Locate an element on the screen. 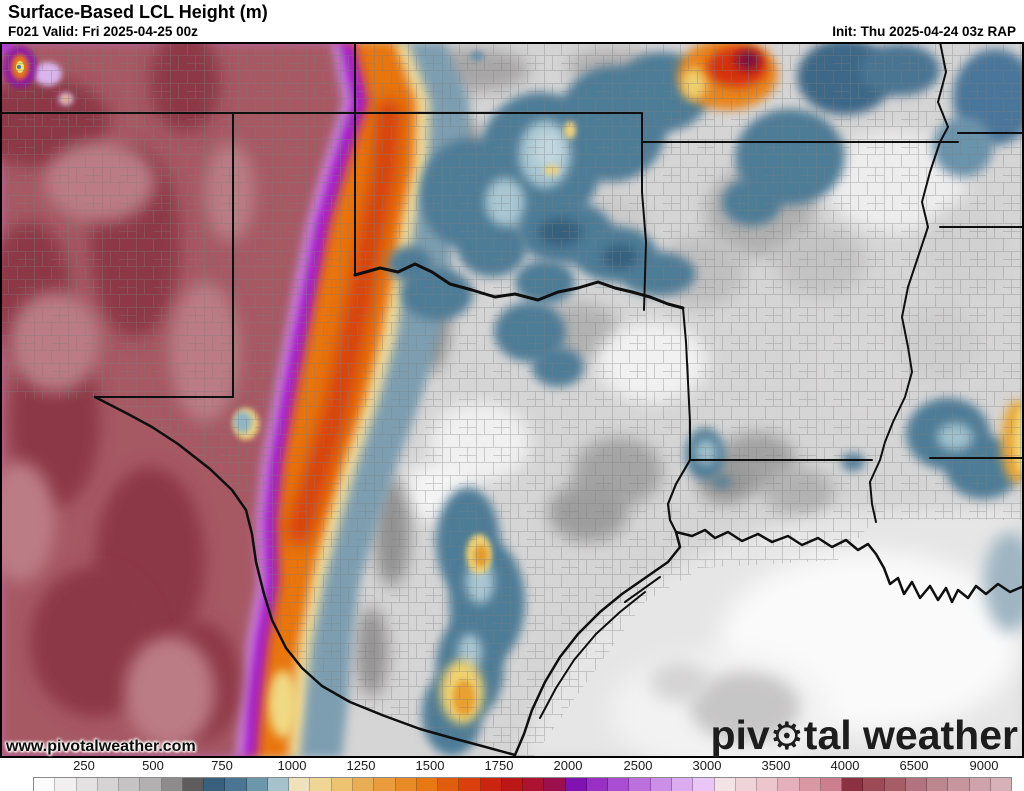 This screenshot has width=1024, height=791. colorbar-tick-label: 500 is located at coordinates (153, 765).